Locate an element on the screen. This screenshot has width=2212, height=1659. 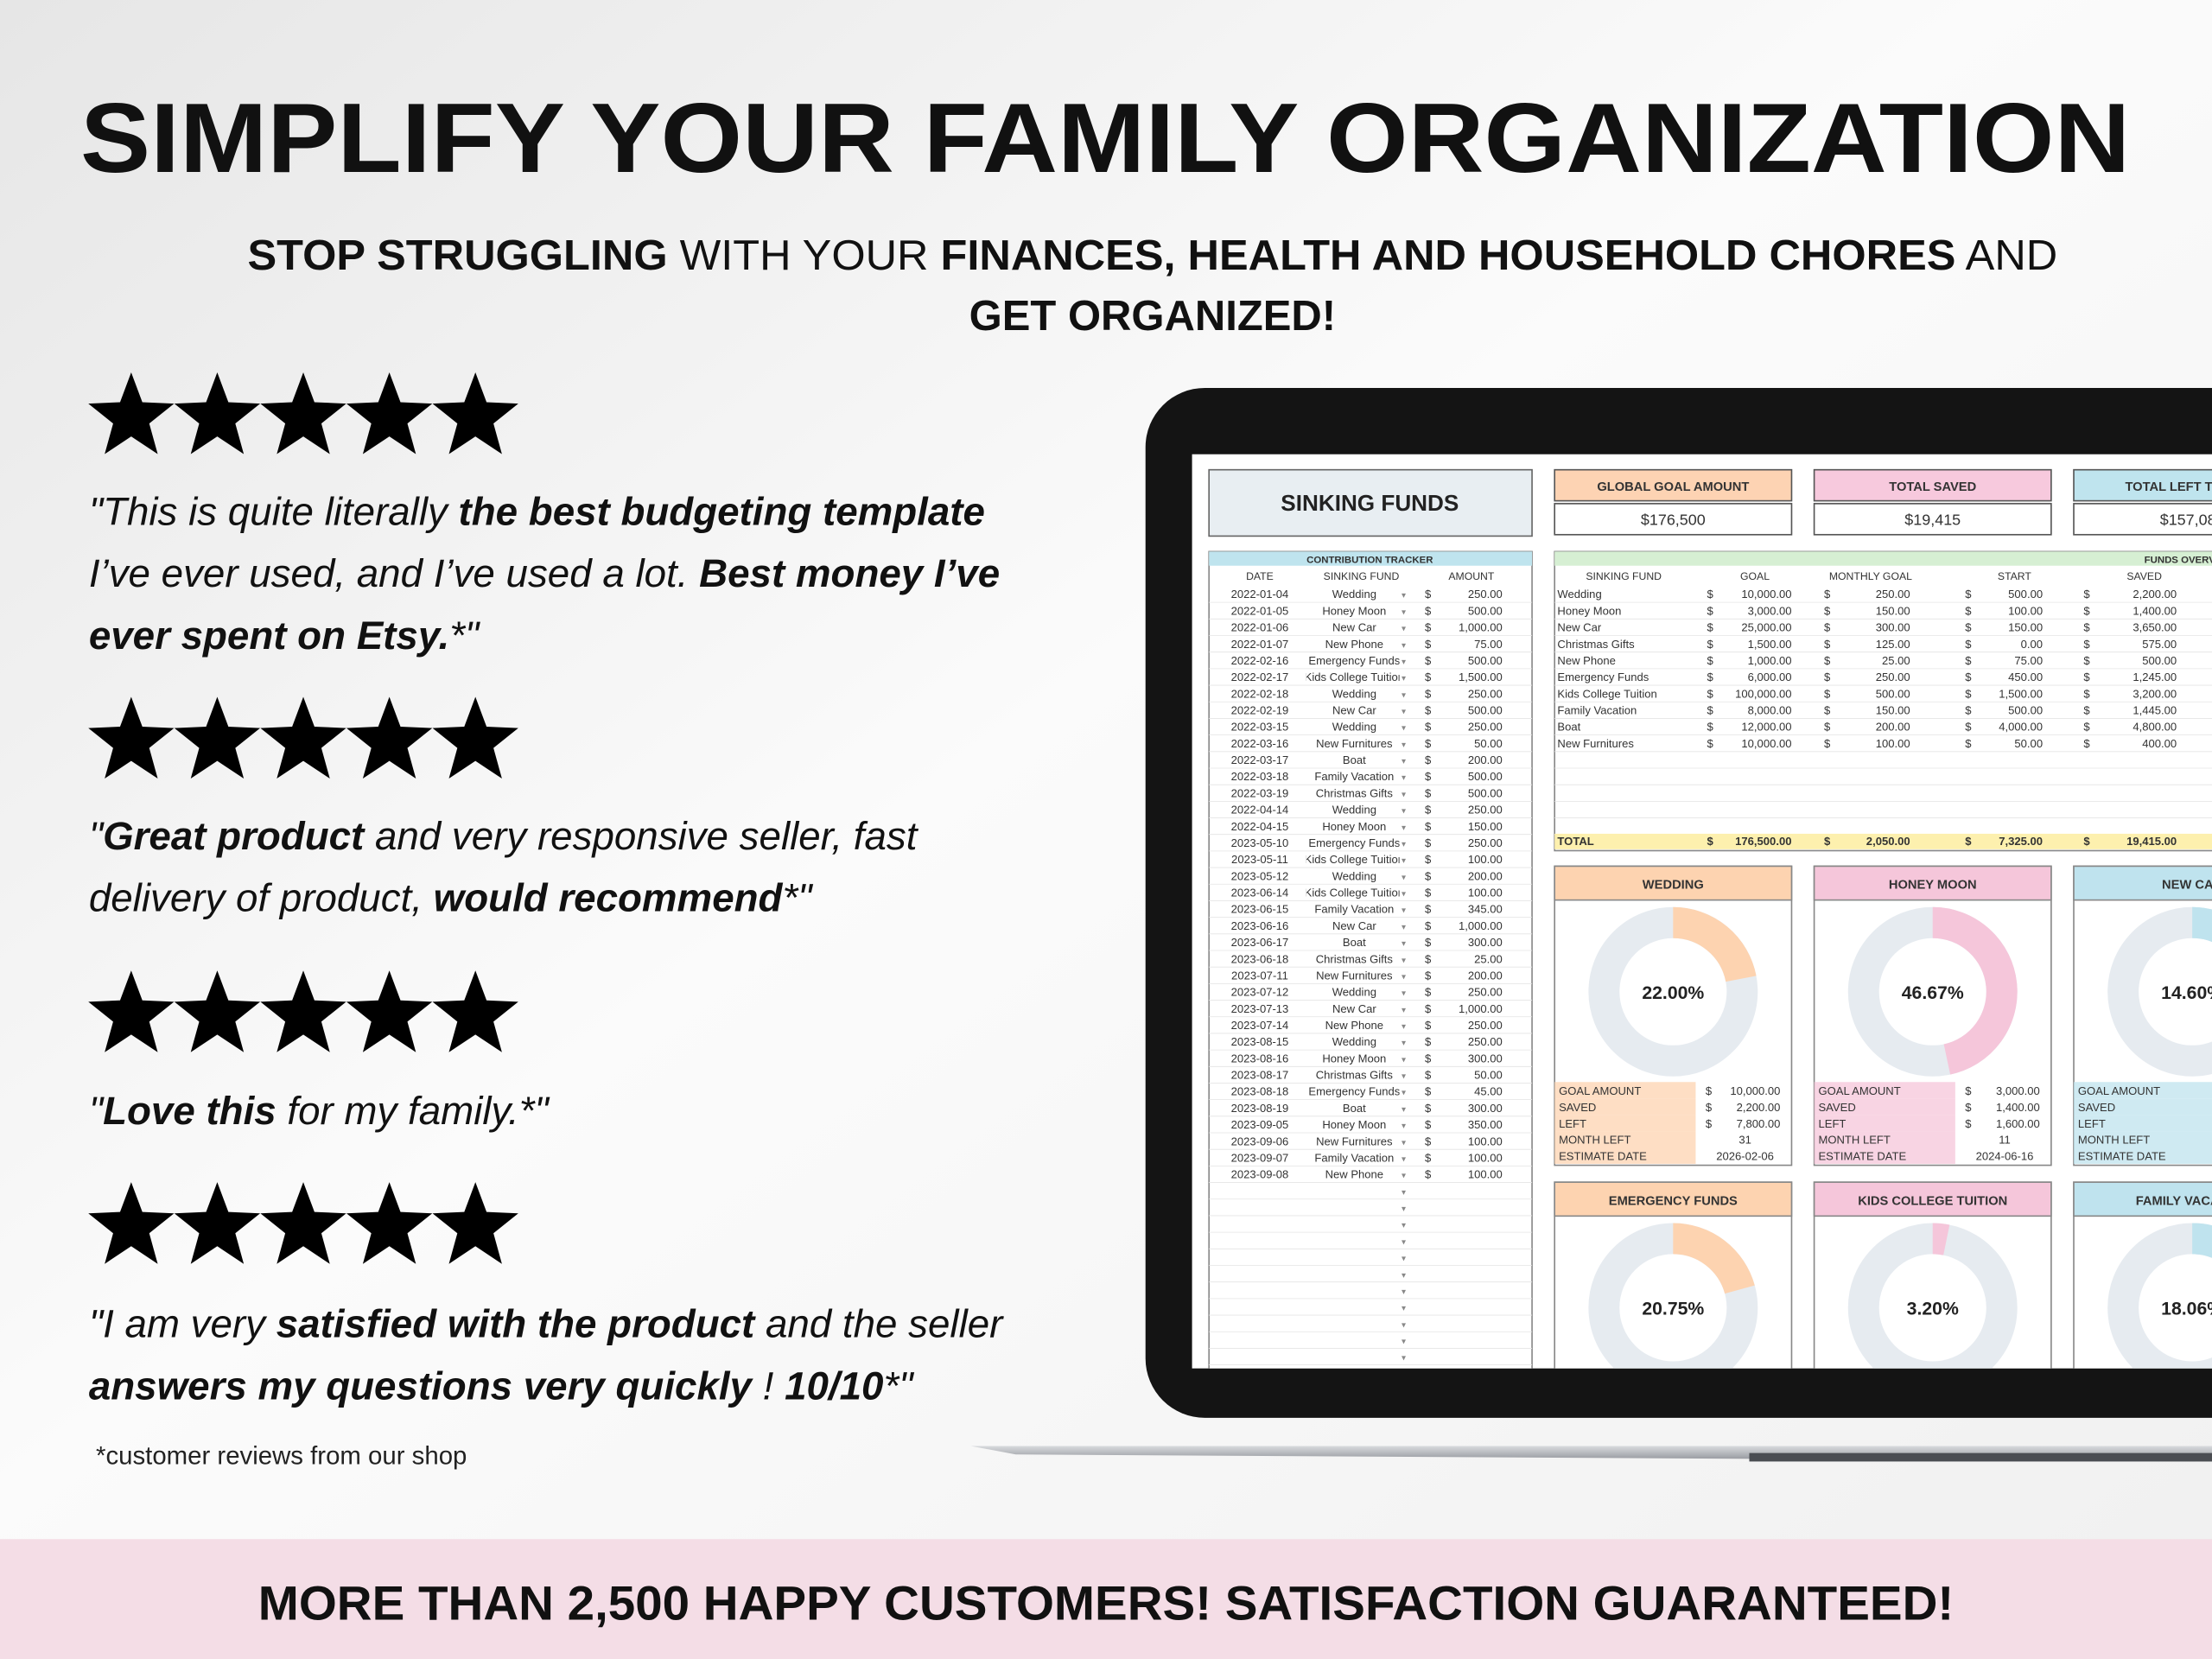
cell-fund: Emergency Funds is located at coordinates (1354, 1091).